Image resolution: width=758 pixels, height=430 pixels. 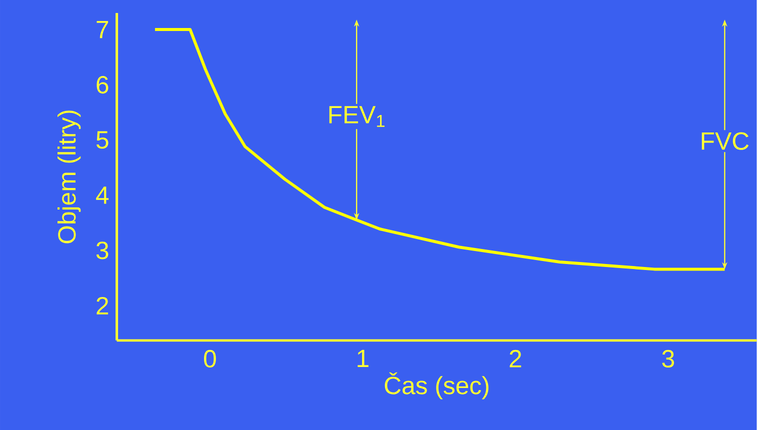 I want to click on x-tick-label: 2, so click(x=516, y=359).